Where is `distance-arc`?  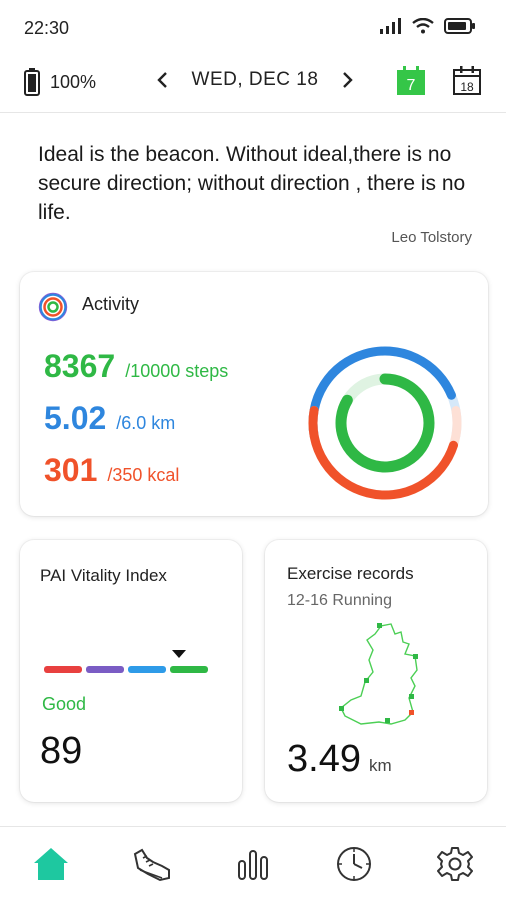
distance-arc is located at coordinates (382, 393).